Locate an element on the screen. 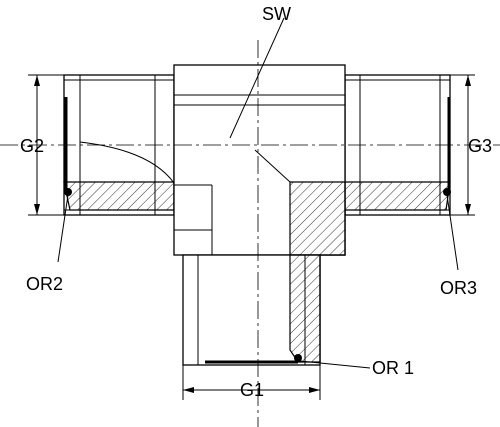  or3-leader is located at coordinates (452, 232).